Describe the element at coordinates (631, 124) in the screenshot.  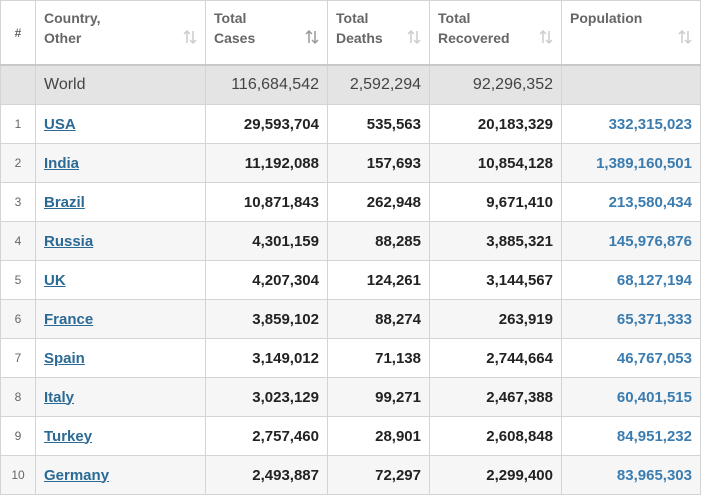
I see `population-cell: 332,315,023` at that location.